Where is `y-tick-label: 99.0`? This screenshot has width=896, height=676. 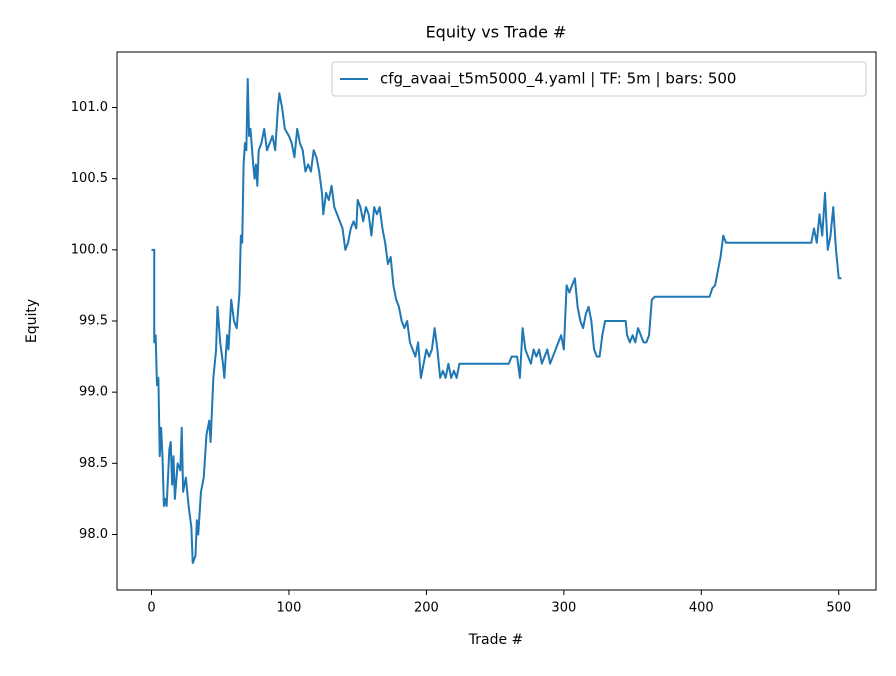 y-tick-label: 99.0 is located at coordinates (93, 392).